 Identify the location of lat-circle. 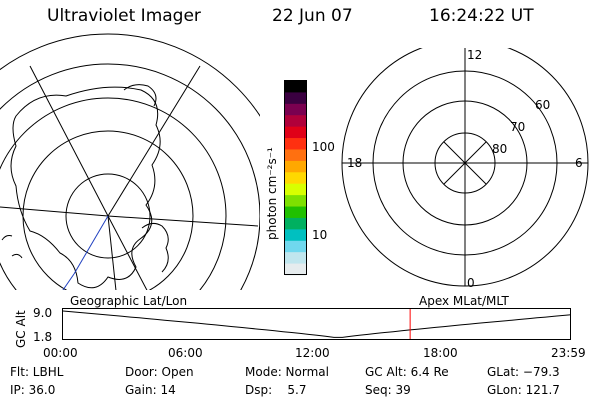
(108, 210).